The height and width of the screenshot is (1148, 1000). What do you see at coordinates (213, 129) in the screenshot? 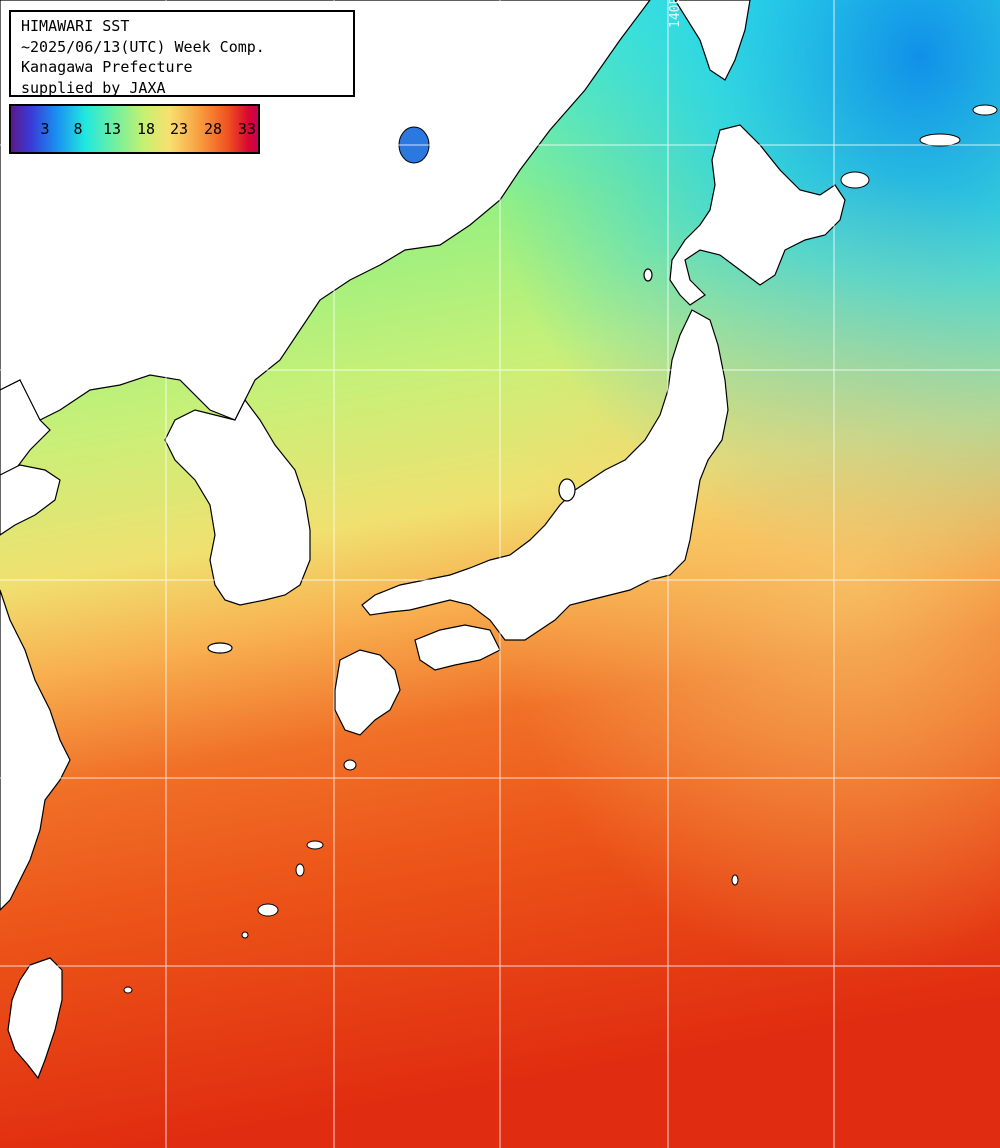
I see `legend-tick: 28` at bounding box center [213, 129].